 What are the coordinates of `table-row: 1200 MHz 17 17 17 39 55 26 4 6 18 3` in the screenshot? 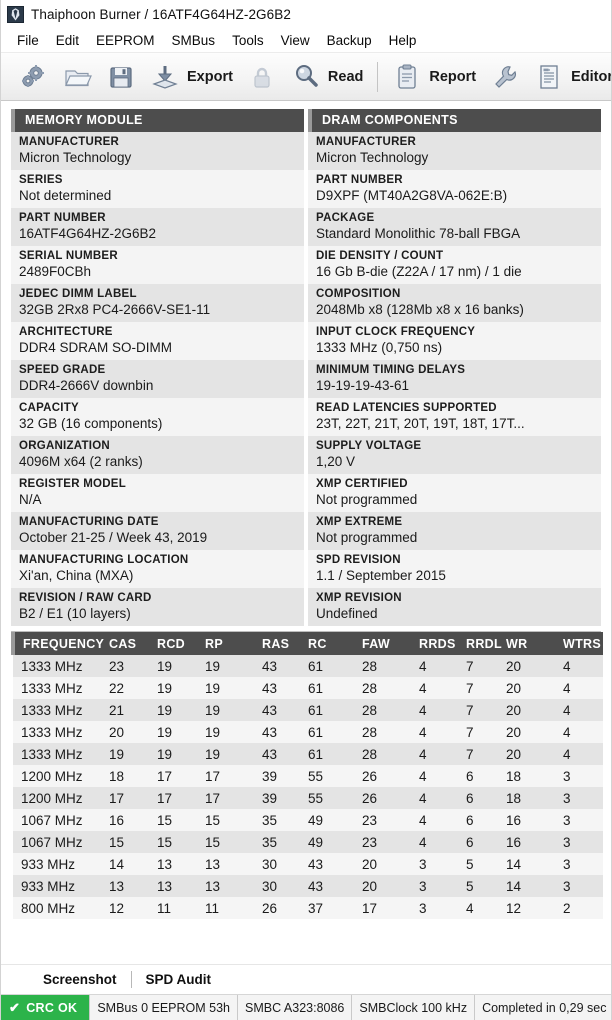 It's located at (308, 798).